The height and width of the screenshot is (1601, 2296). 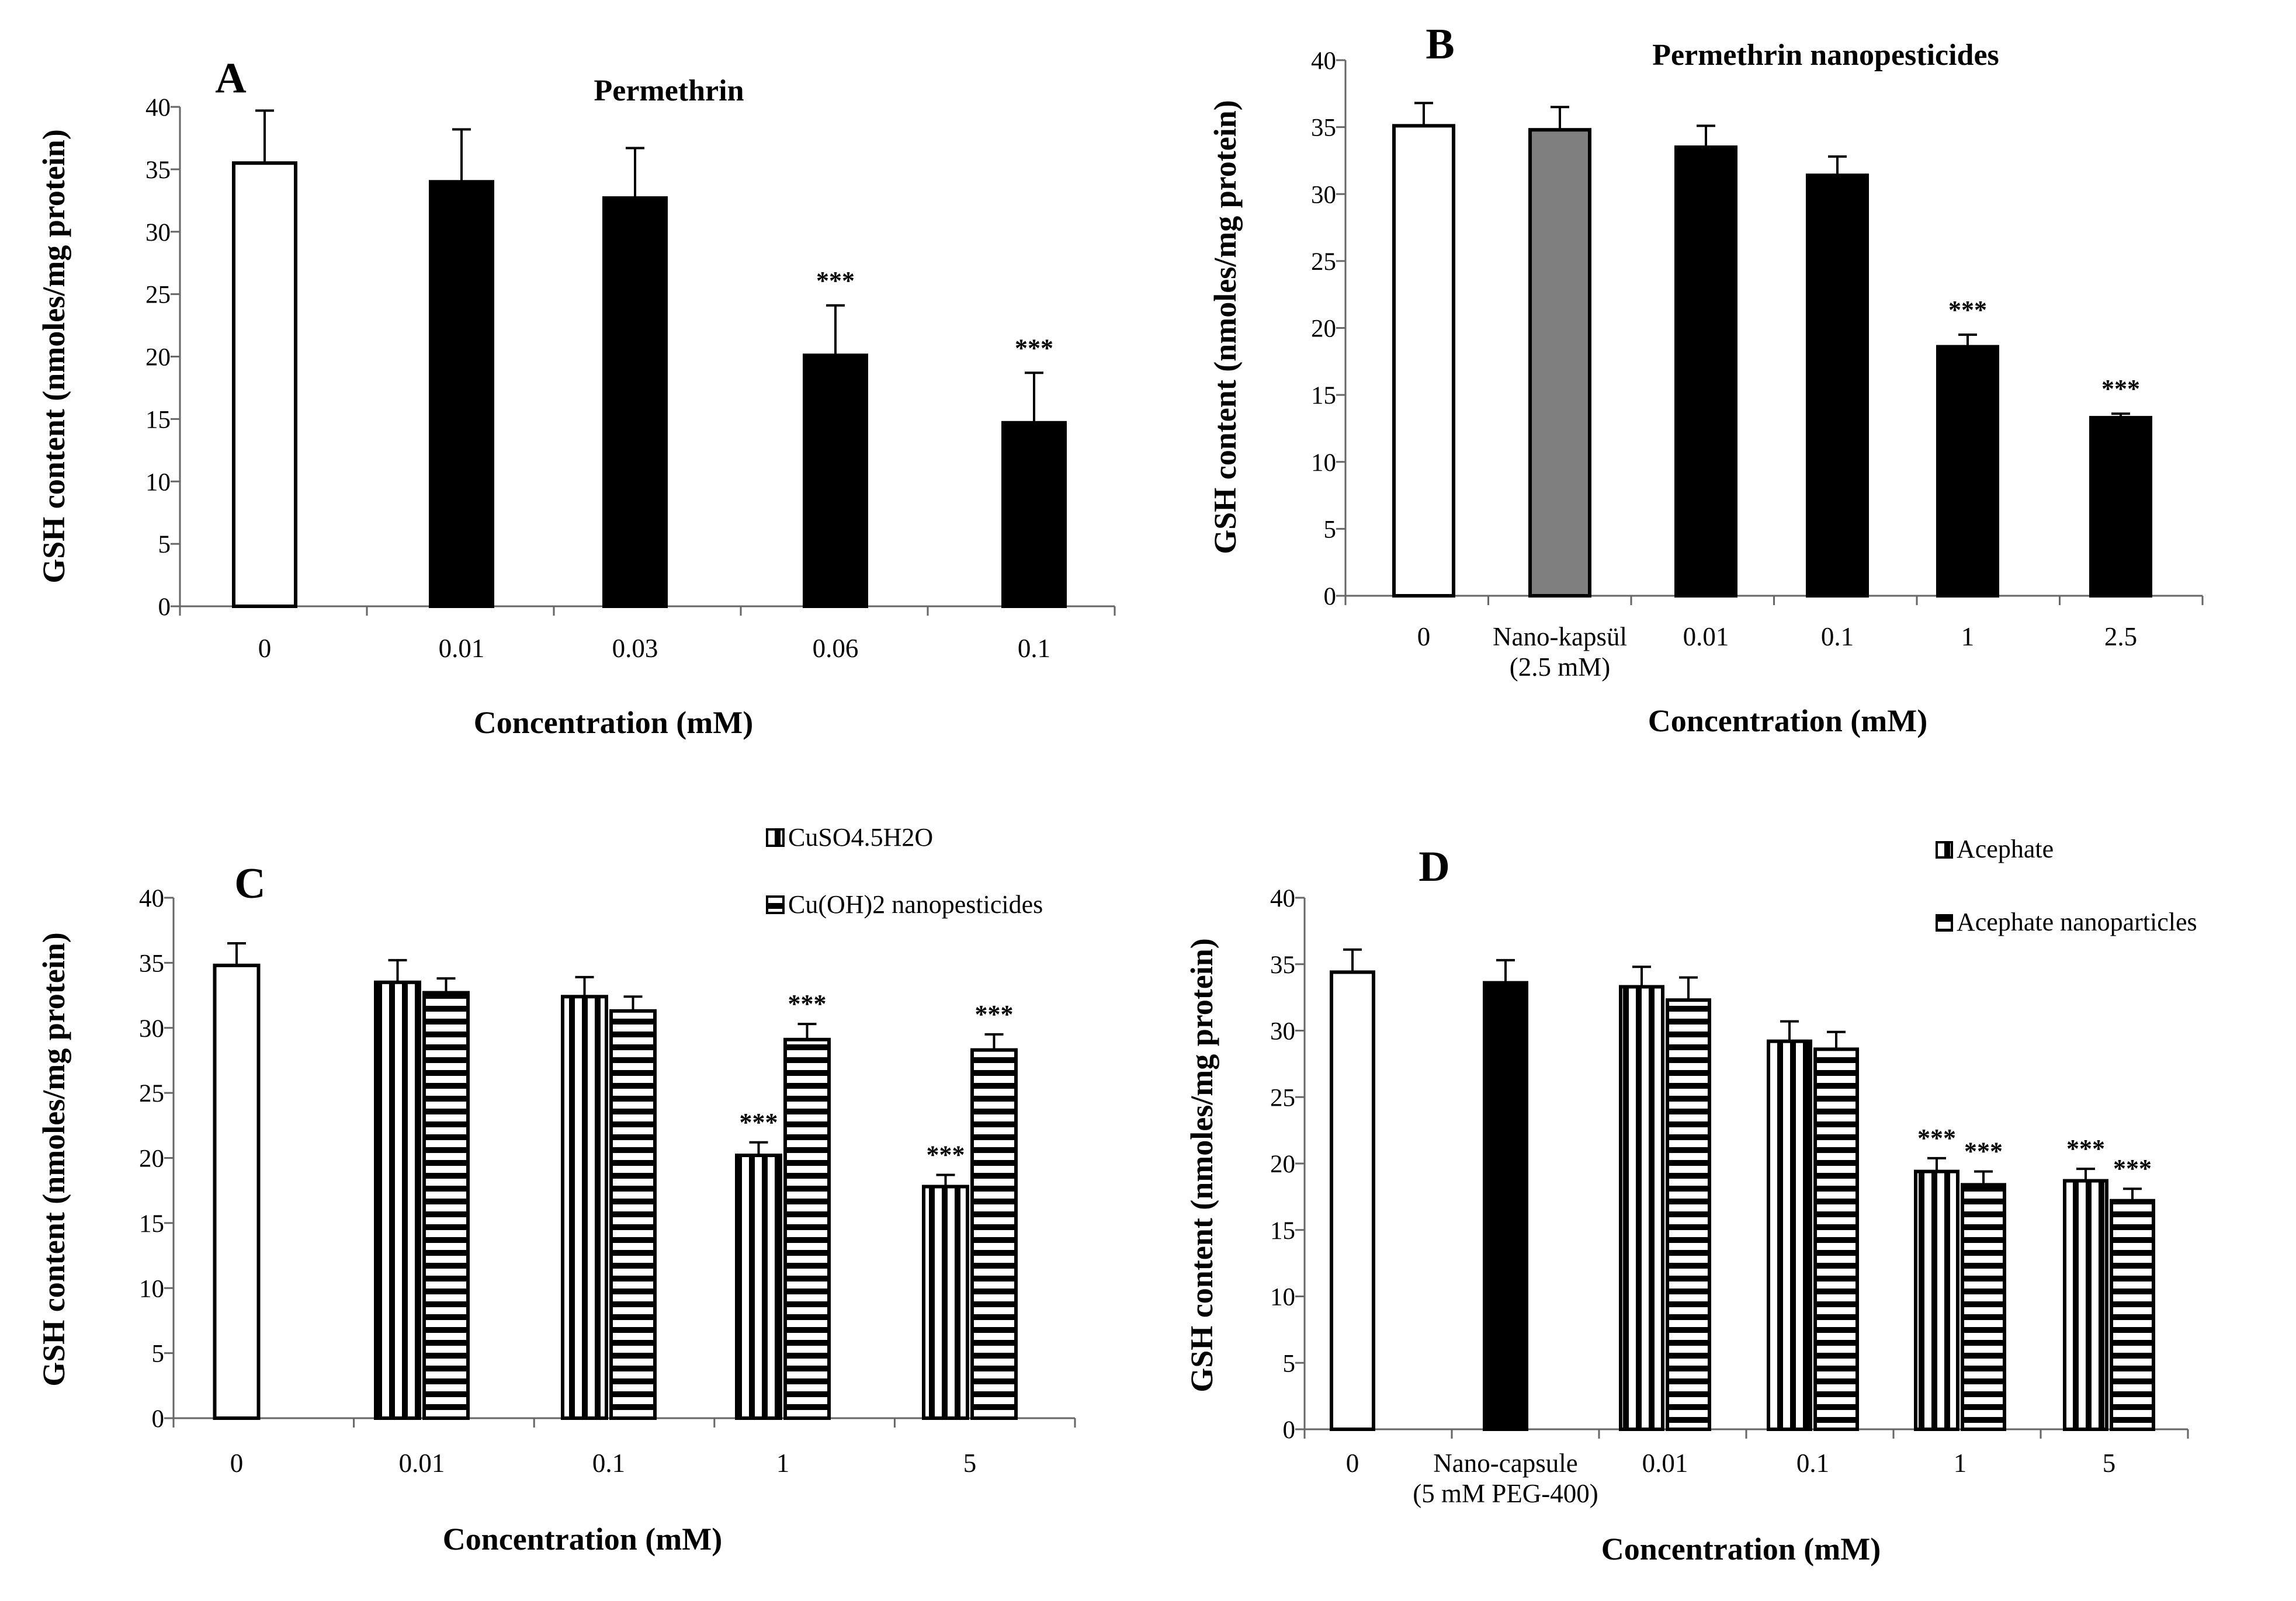 What do you see at coordinates (230, 78) in the screenshot?
I see `panel-label: A` at bounding box center [230, 78].